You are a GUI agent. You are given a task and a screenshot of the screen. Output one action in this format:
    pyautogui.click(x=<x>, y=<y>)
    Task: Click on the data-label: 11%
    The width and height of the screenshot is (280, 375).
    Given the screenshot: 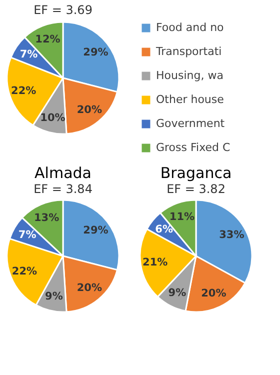 What is the action you would take?
    pyautogui.click(x=182, y=217)
    